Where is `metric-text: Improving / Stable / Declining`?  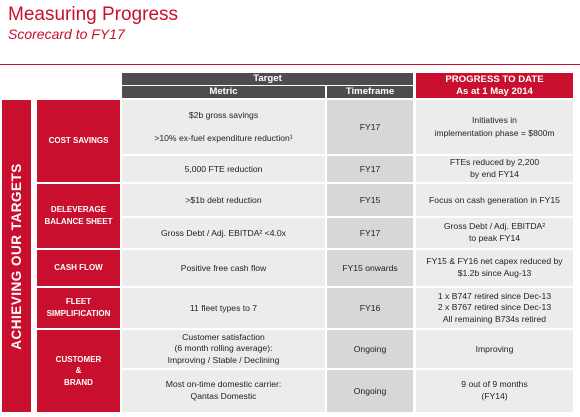
metric-text: Improving / Stable / Declining is located at coordinates (223, 359).